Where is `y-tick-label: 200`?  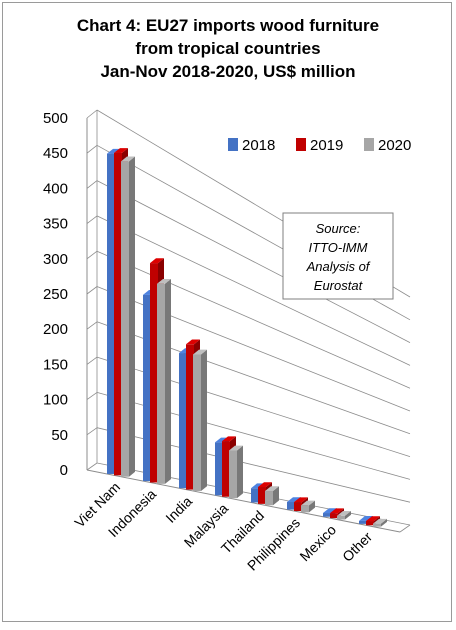
y-tick-label: 200 is located at coordinates (55, 329).